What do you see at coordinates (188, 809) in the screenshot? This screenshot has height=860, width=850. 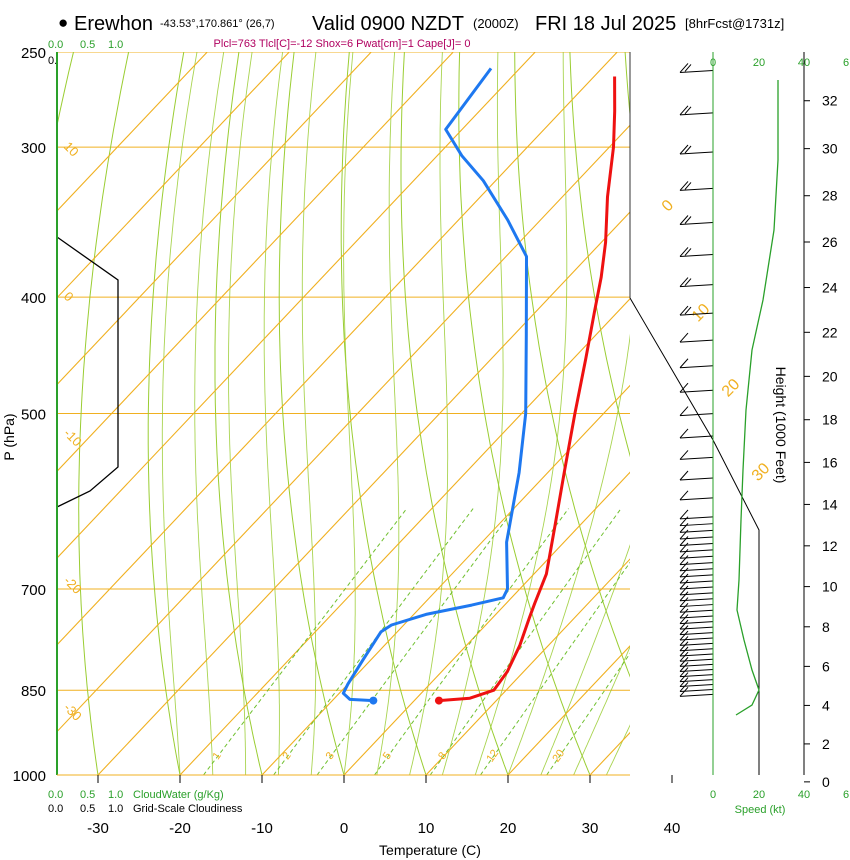 I see `grid-cloudiness-label: Grid-Scale Cloudiness` at bounding box center [188, 809].